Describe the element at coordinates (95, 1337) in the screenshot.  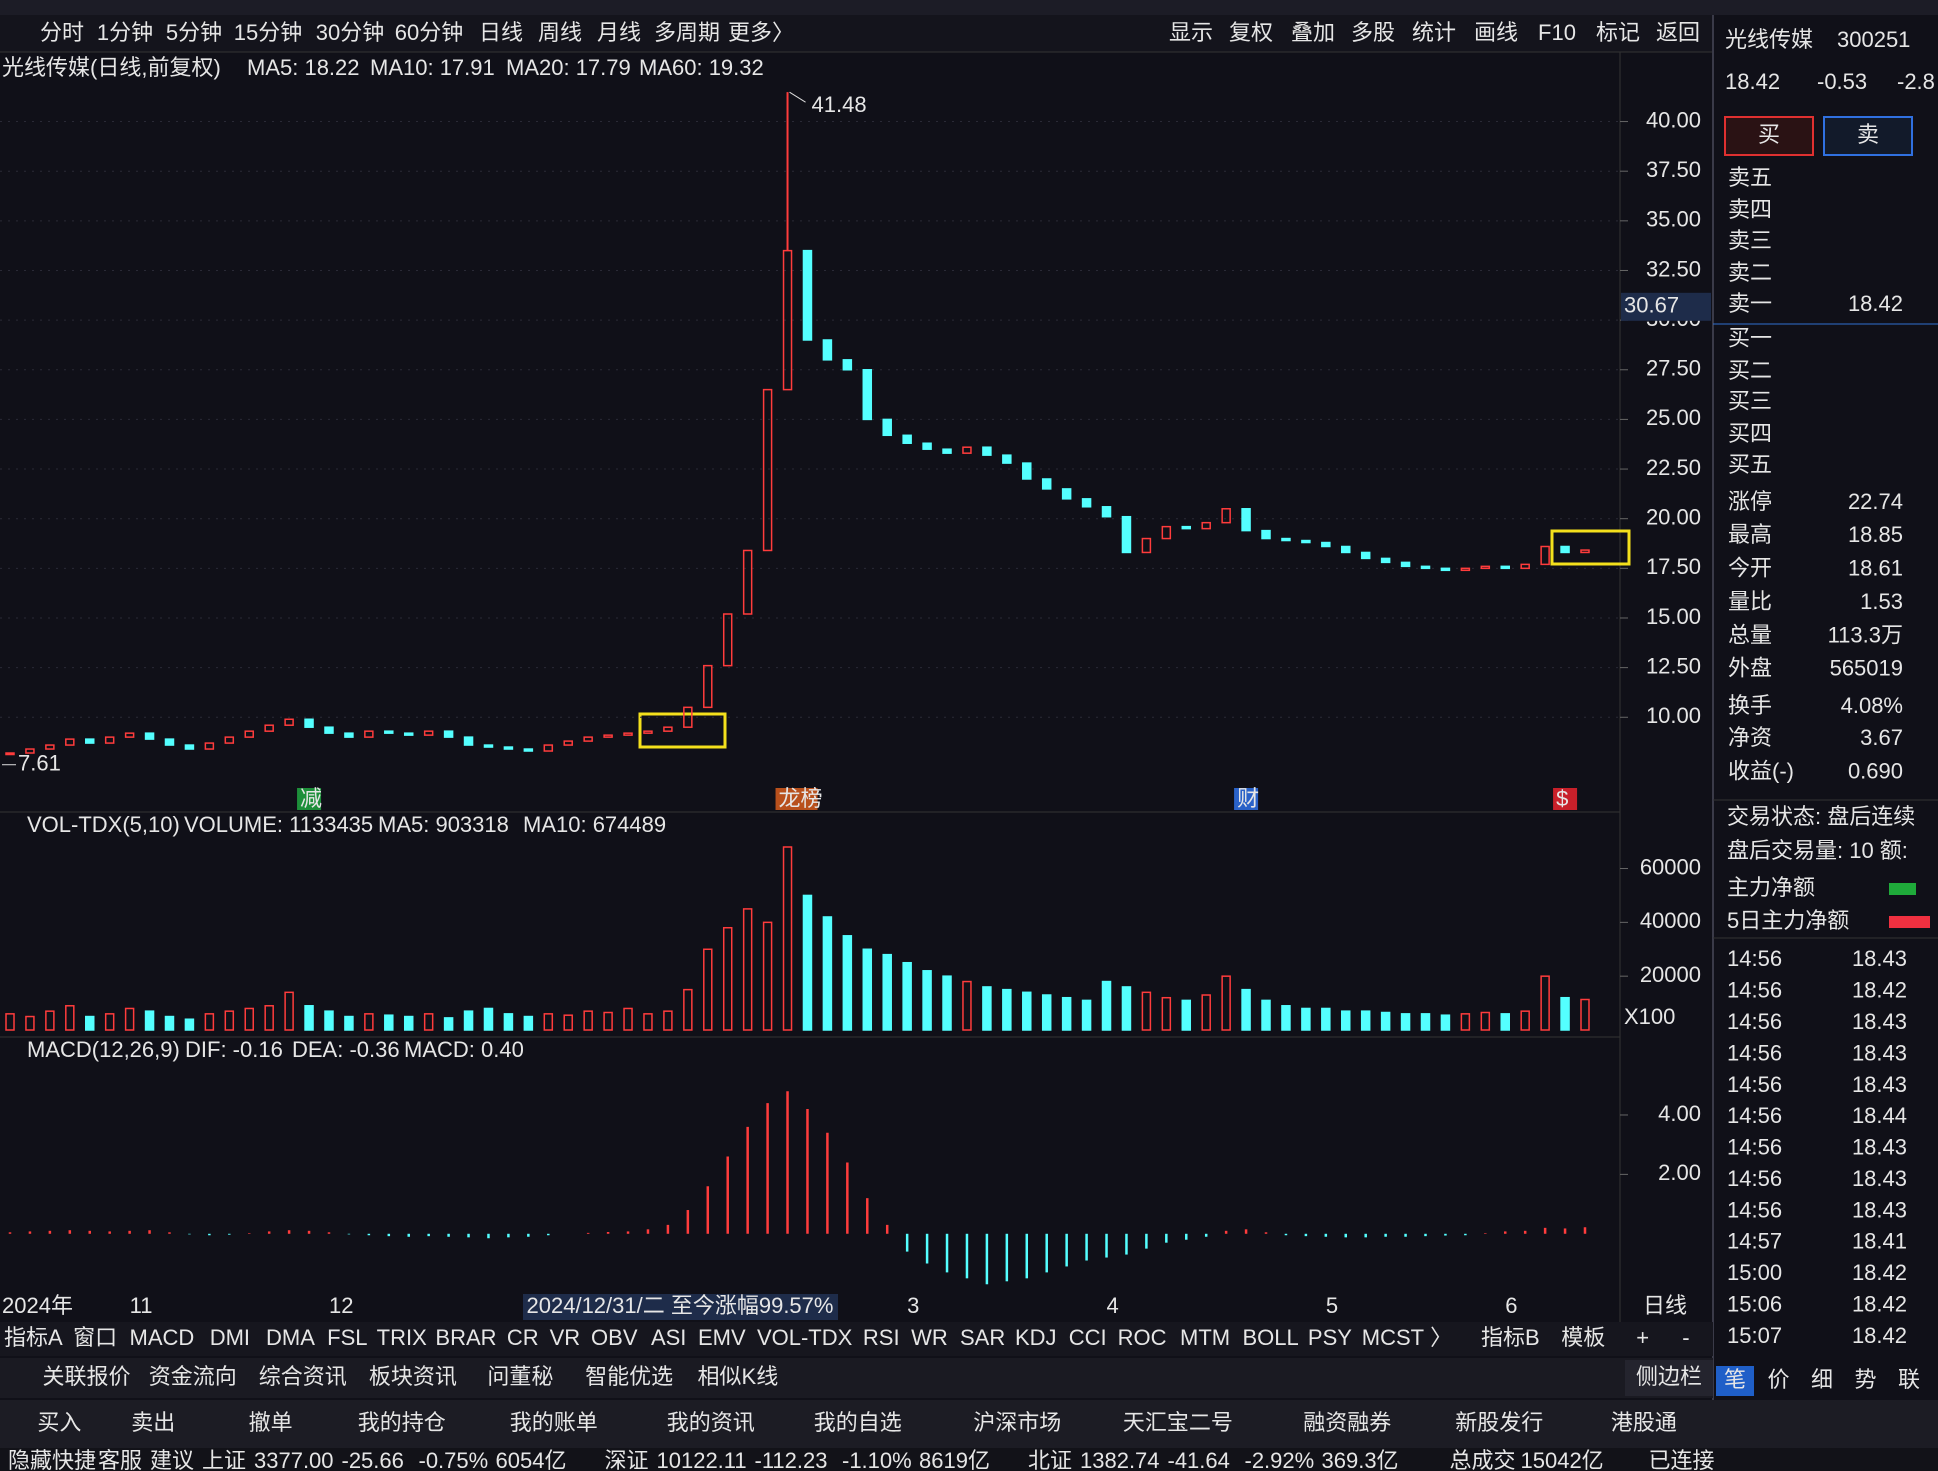
I see `indicator-tab: 窗口` at that location.